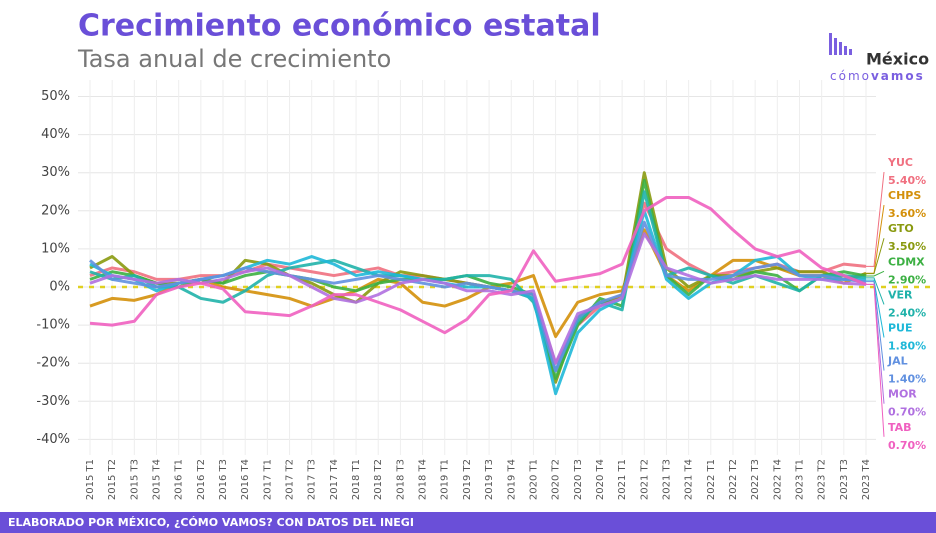 Image resolution: width=936 pixels, height=533 pixels. What do you see at coordinates (290, 479) in the screenshot?
I see `x-tick-label: 2017 T2` at bounding box center [290, 479].